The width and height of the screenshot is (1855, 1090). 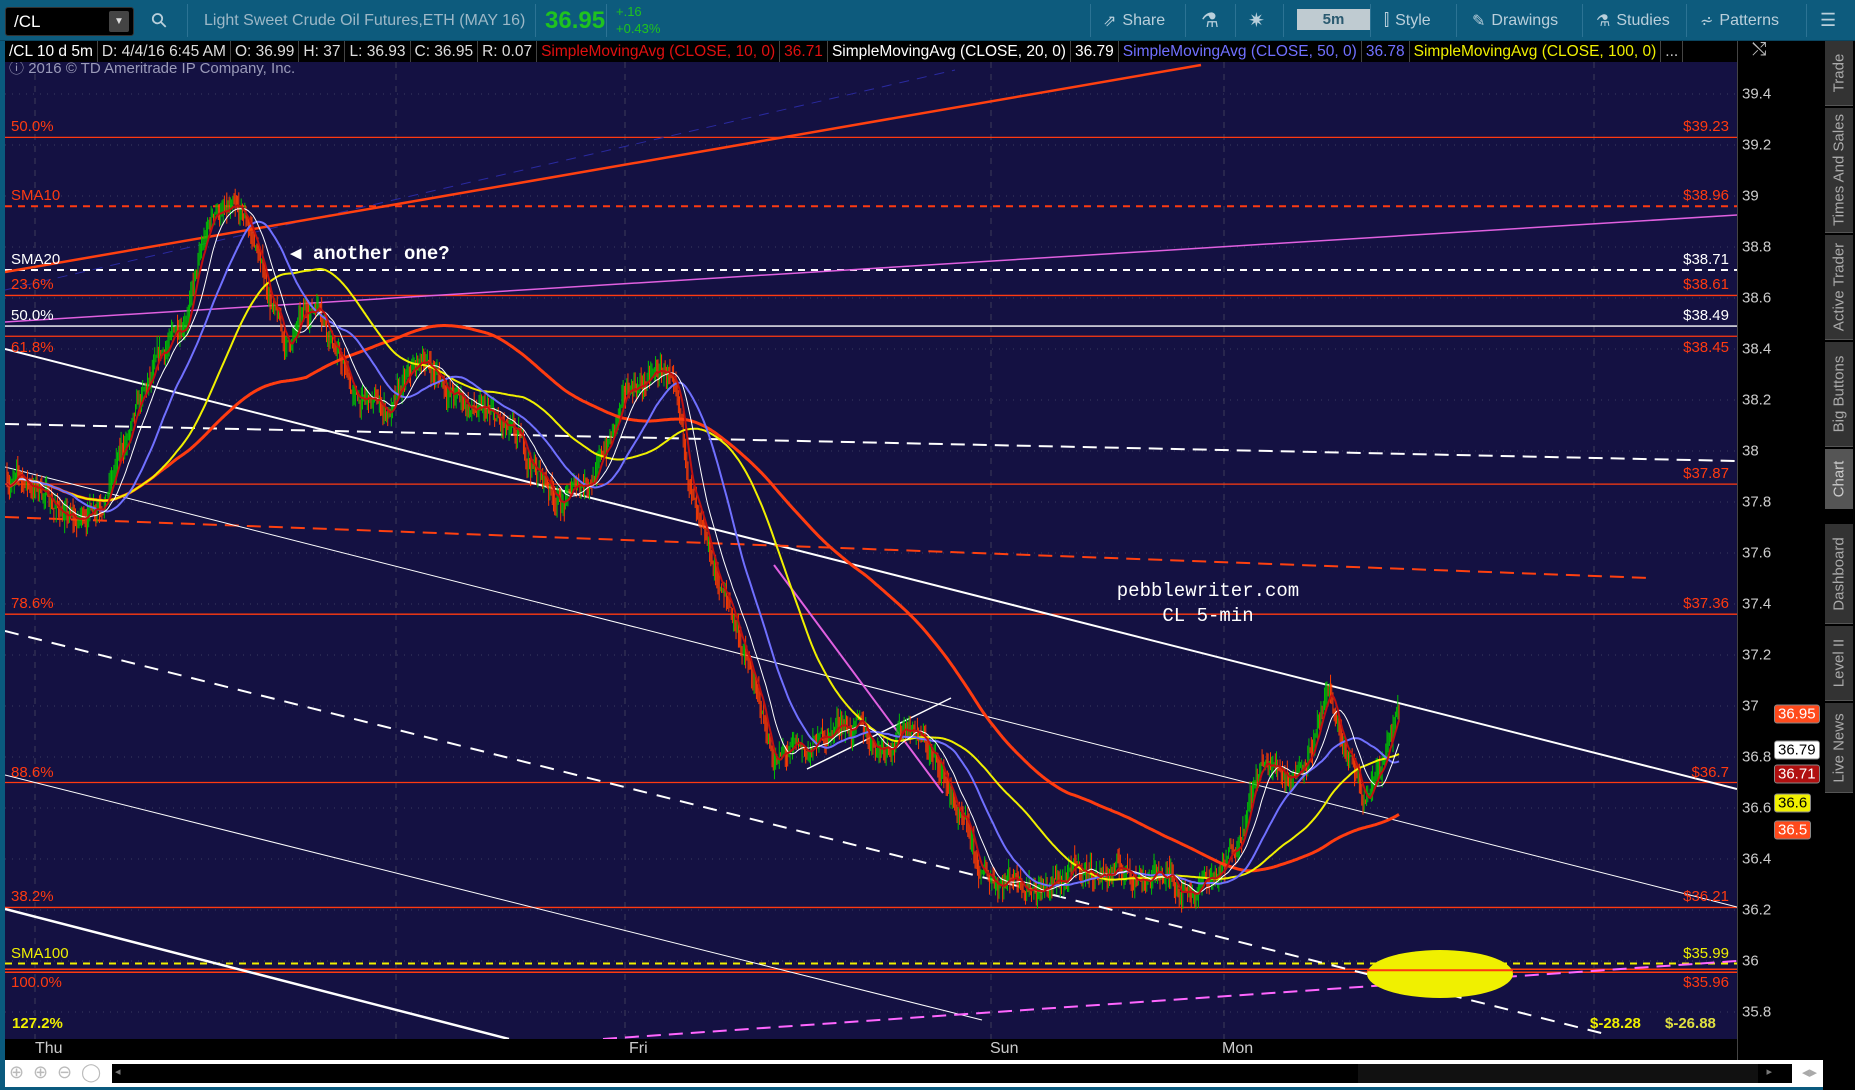 What do you see at coordinates (91, 1072) in the screenshot?
I see `reset-icon: ◯` at bounding box center [91, 1072].